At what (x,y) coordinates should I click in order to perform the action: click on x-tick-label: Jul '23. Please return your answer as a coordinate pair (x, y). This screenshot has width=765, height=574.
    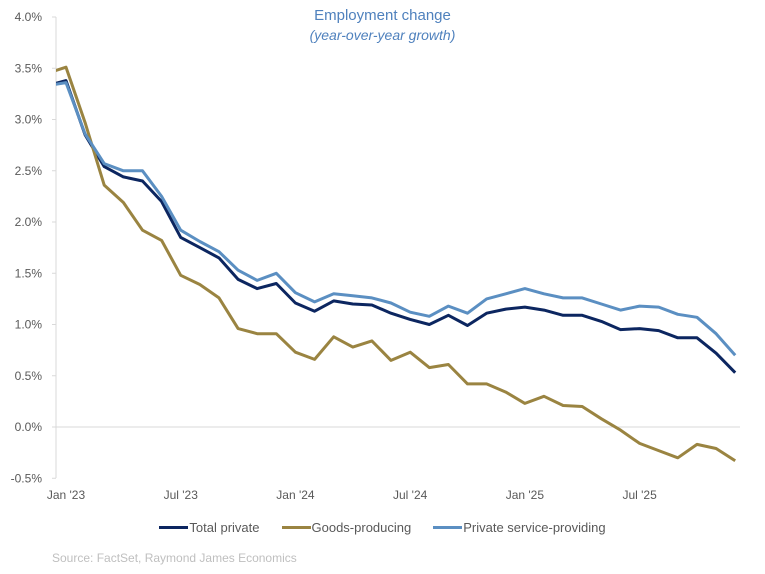
    Looking at the image, I should click on (181, 495).